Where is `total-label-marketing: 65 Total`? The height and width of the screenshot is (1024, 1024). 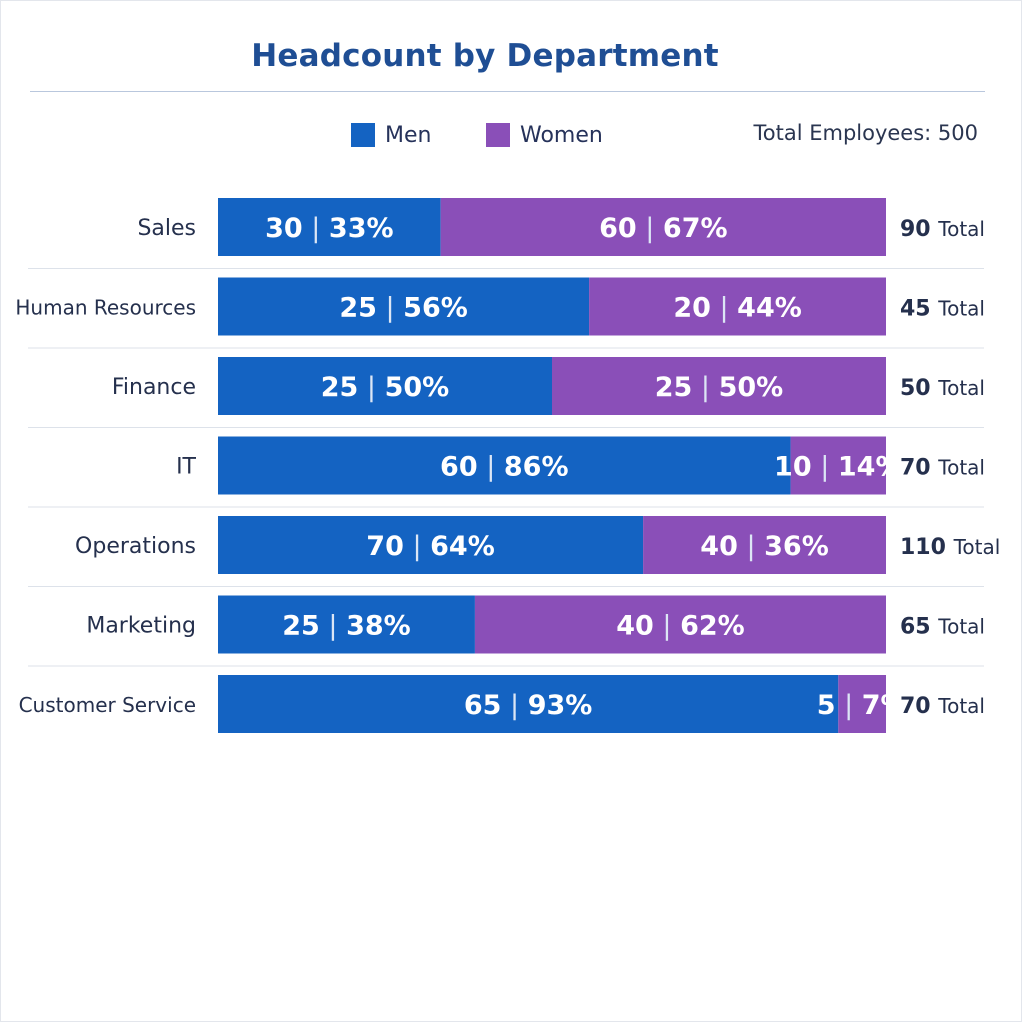
total-label-marketing: 65 Total is located at coordinates (942, 627).